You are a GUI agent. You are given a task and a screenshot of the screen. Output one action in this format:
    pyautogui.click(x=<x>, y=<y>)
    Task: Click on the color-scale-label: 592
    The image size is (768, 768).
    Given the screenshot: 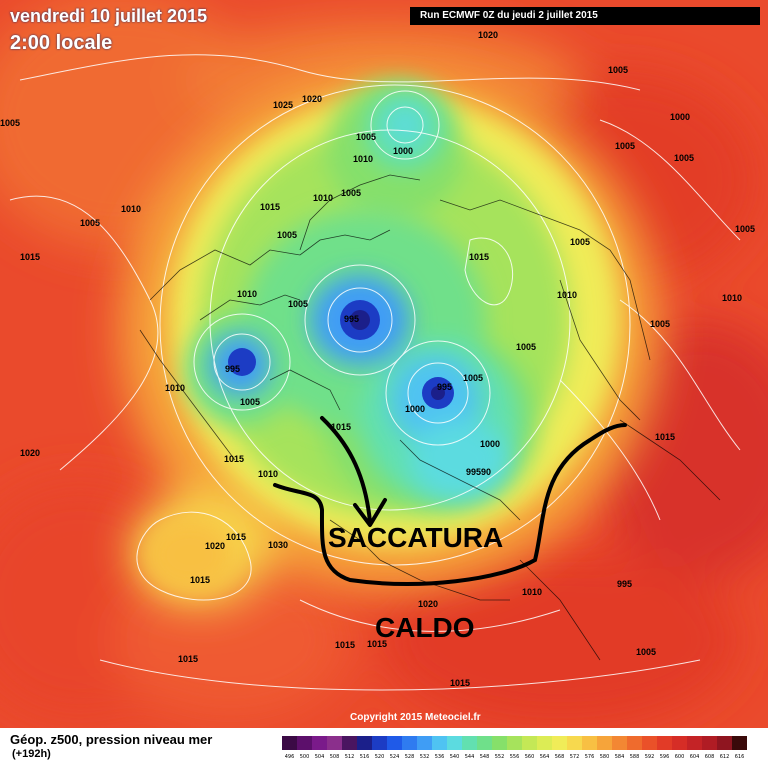 What is the action you would take?
    pyautogui.click(x=649, y=757)
    